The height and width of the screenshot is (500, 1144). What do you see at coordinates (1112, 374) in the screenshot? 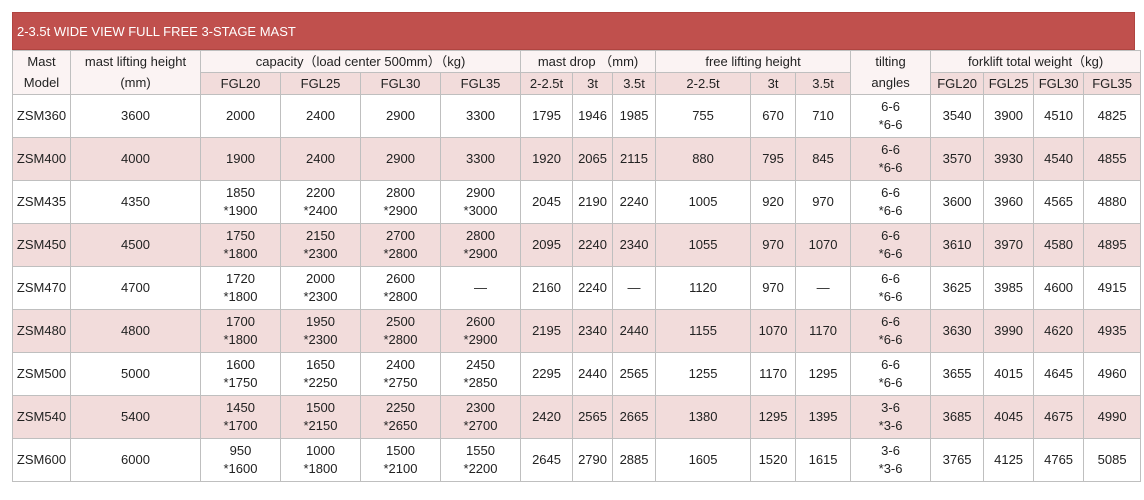
I see `data-cell: 4960` at bounding box center [1112, 374].